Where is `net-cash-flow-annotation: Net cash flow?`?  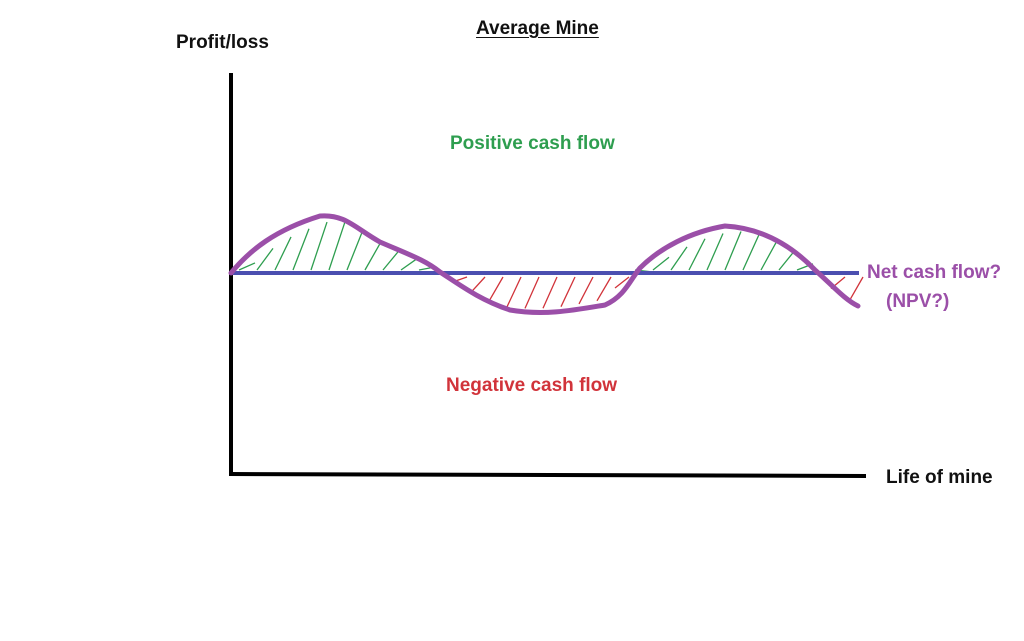
net-cash-flow-annotation: Net cash flow? is located at coordinates (934, 272).